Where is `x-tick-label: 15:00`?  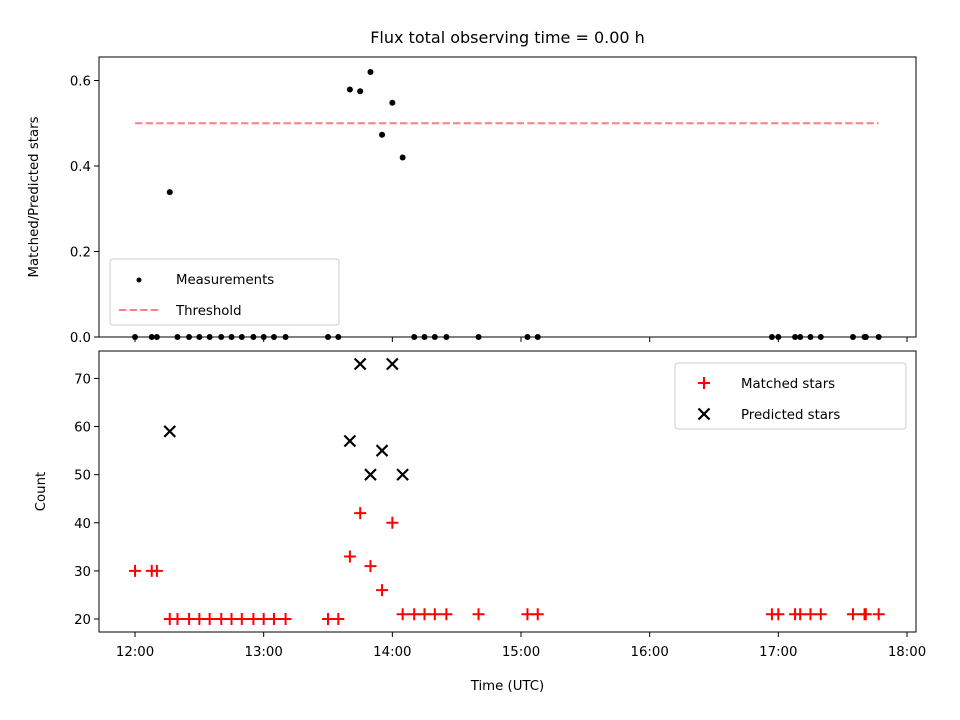 x-tick-label: 15:00 is located at coordinates (521, 652).